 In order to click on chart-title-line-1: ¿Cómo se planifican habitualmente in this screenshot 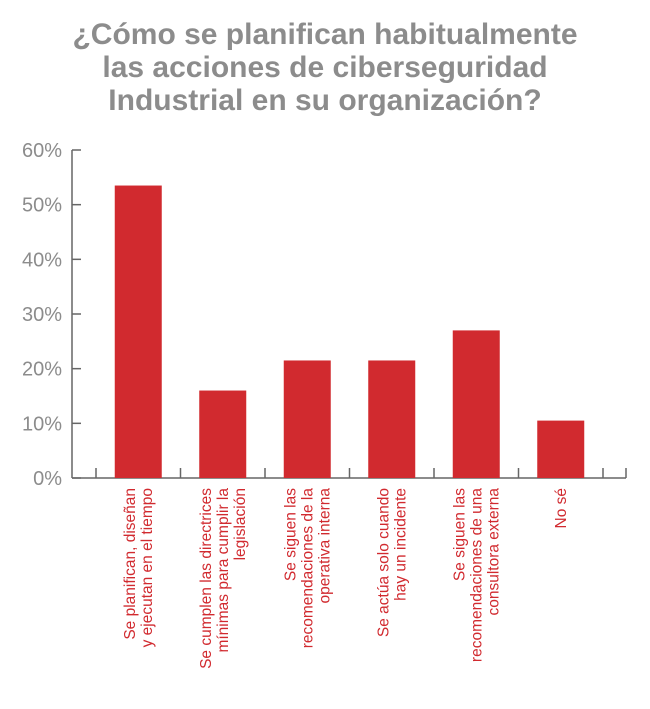, I will do `click(325, 34)`.